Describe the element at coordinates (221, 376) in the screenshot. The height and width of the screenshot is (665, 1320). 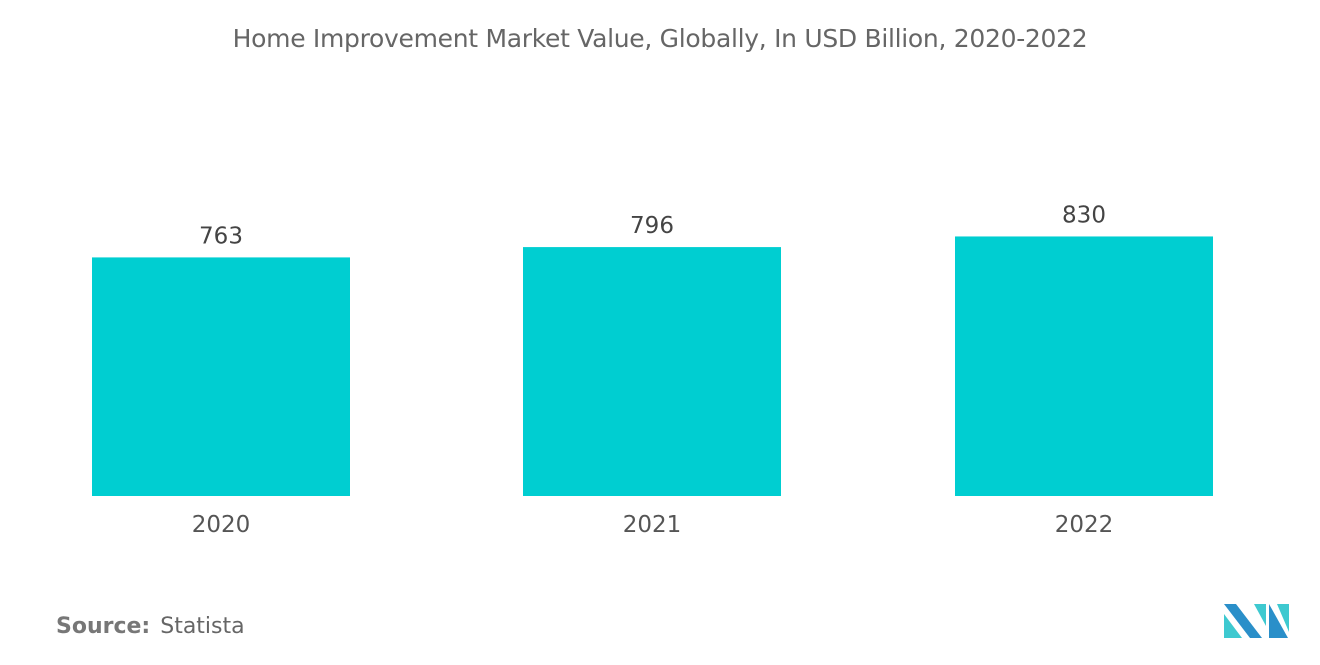
I see `bar-2020` at that location.